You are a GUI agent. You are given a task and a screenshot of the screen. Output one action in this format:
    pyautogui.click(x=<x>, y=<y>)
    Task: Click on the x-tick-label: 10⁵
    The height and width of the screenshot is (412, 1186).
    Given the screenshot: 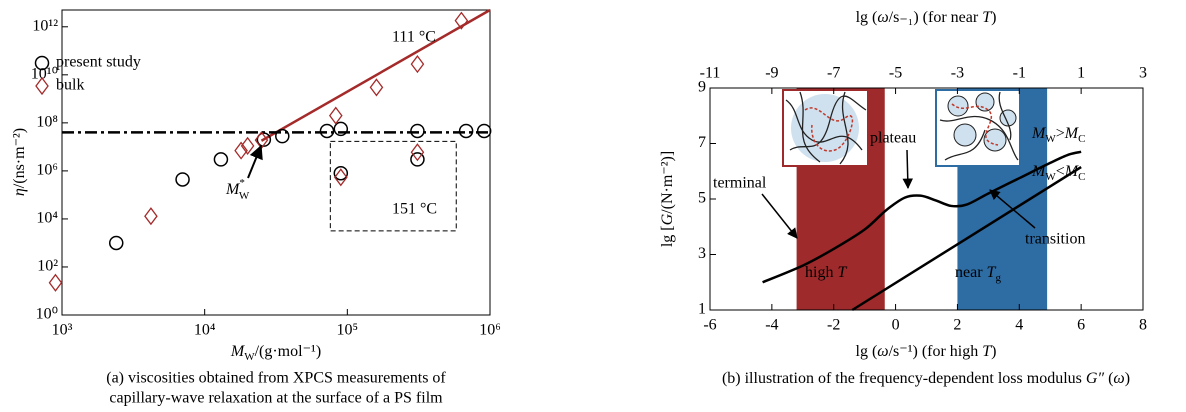 What is the action you would take?
    pyautogui.click(x=348, y=330)
    